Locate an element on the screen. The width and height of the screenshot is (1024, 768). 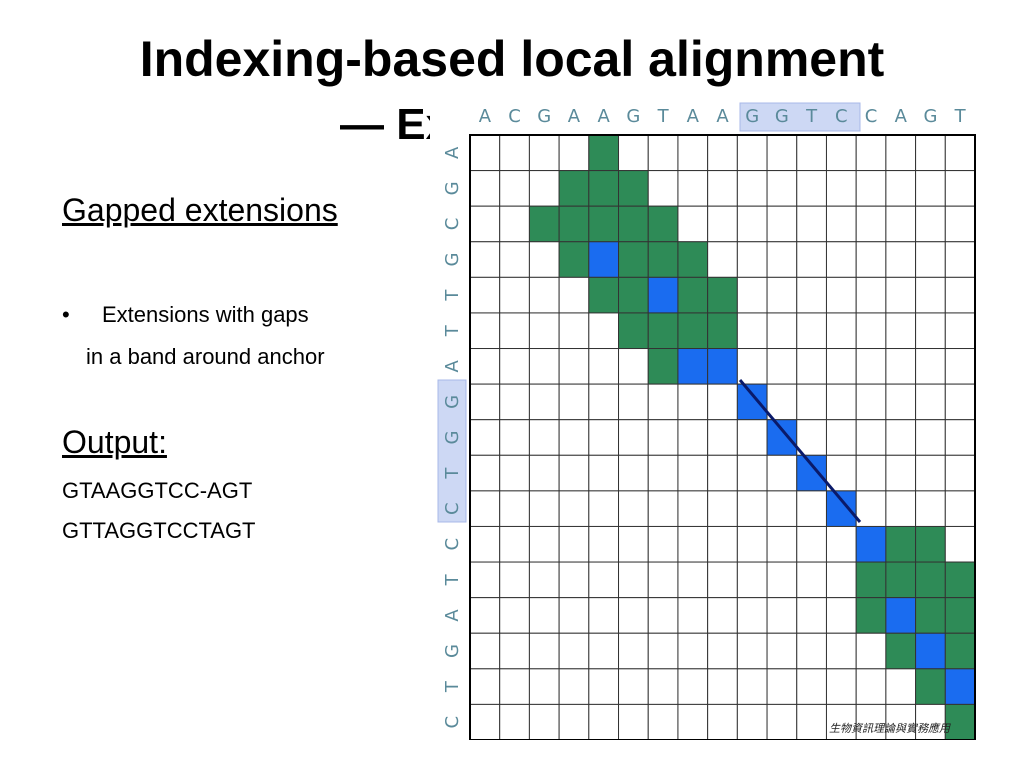
left-letter: C is located at coordinates (452, 508).